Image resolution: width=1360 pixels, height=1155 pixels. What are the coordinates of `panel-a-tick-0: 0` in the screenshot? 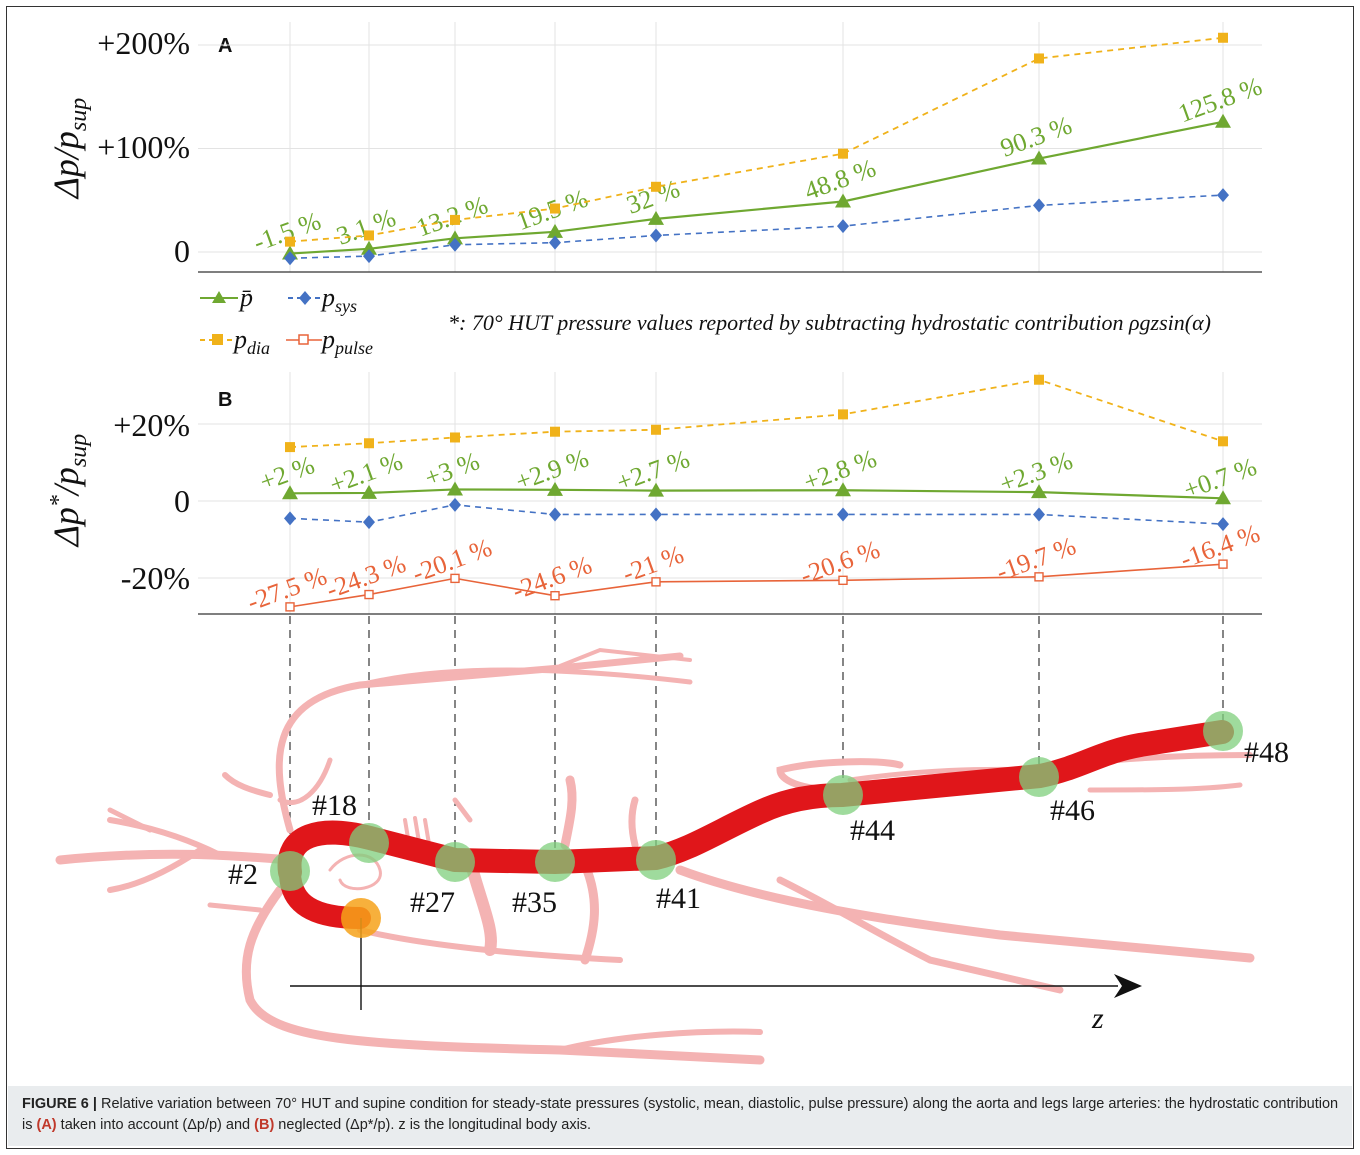 It's located at (182, 251).